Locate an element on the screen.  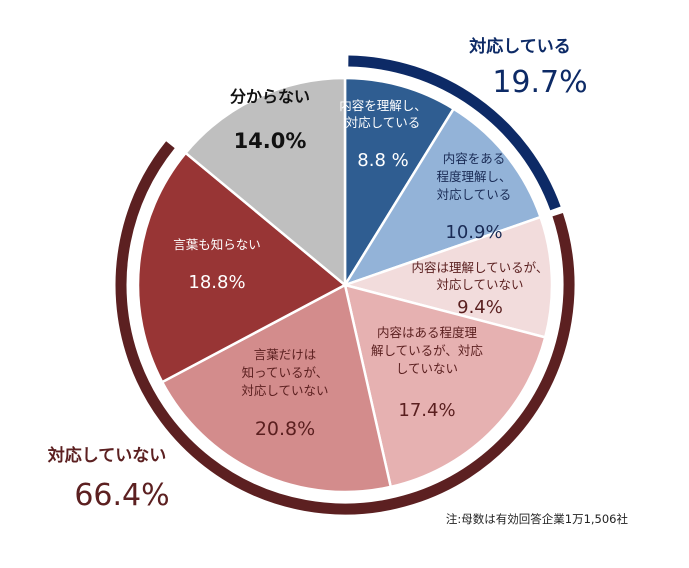
slice-value-1: 10.9% is located at coordinates (473, 232).